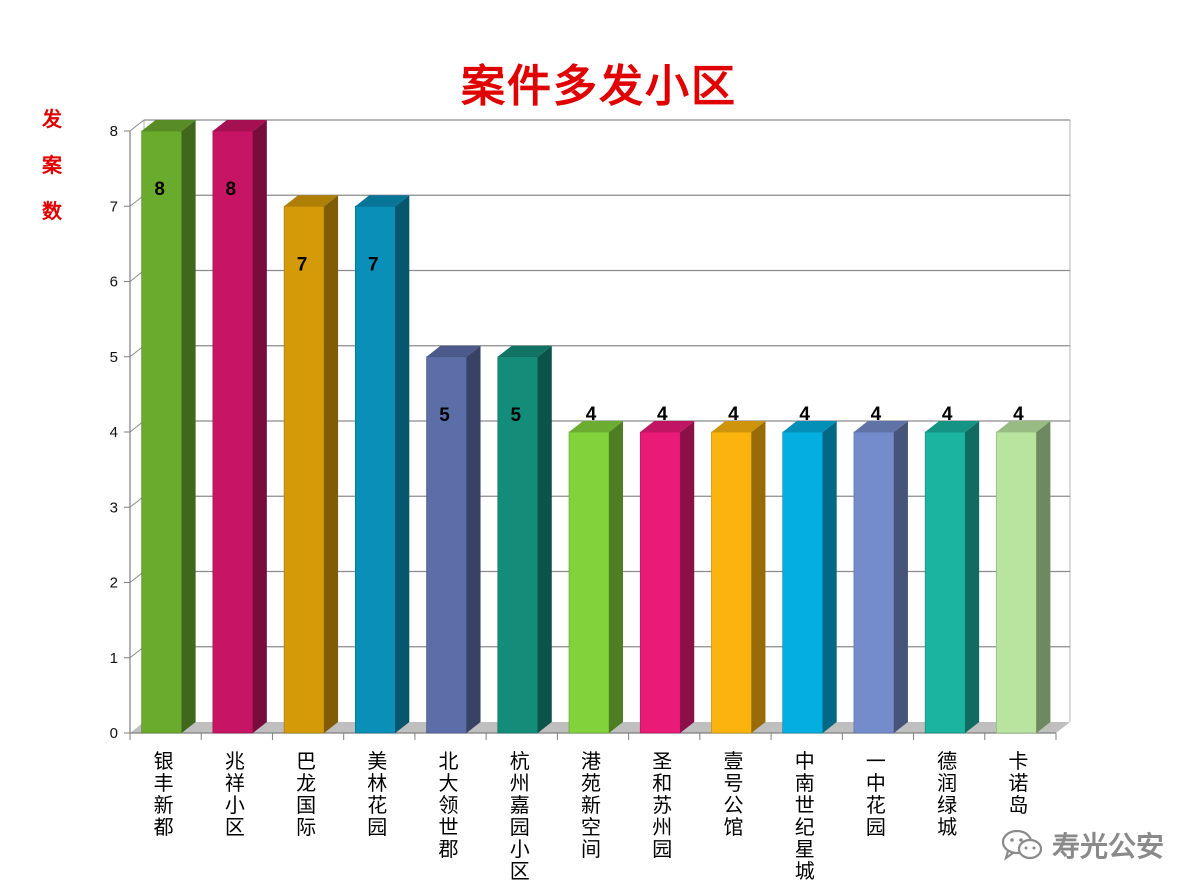 The image size is (1198, 895). I want to click on y-axis-label-char: 数, so click(52, 211).